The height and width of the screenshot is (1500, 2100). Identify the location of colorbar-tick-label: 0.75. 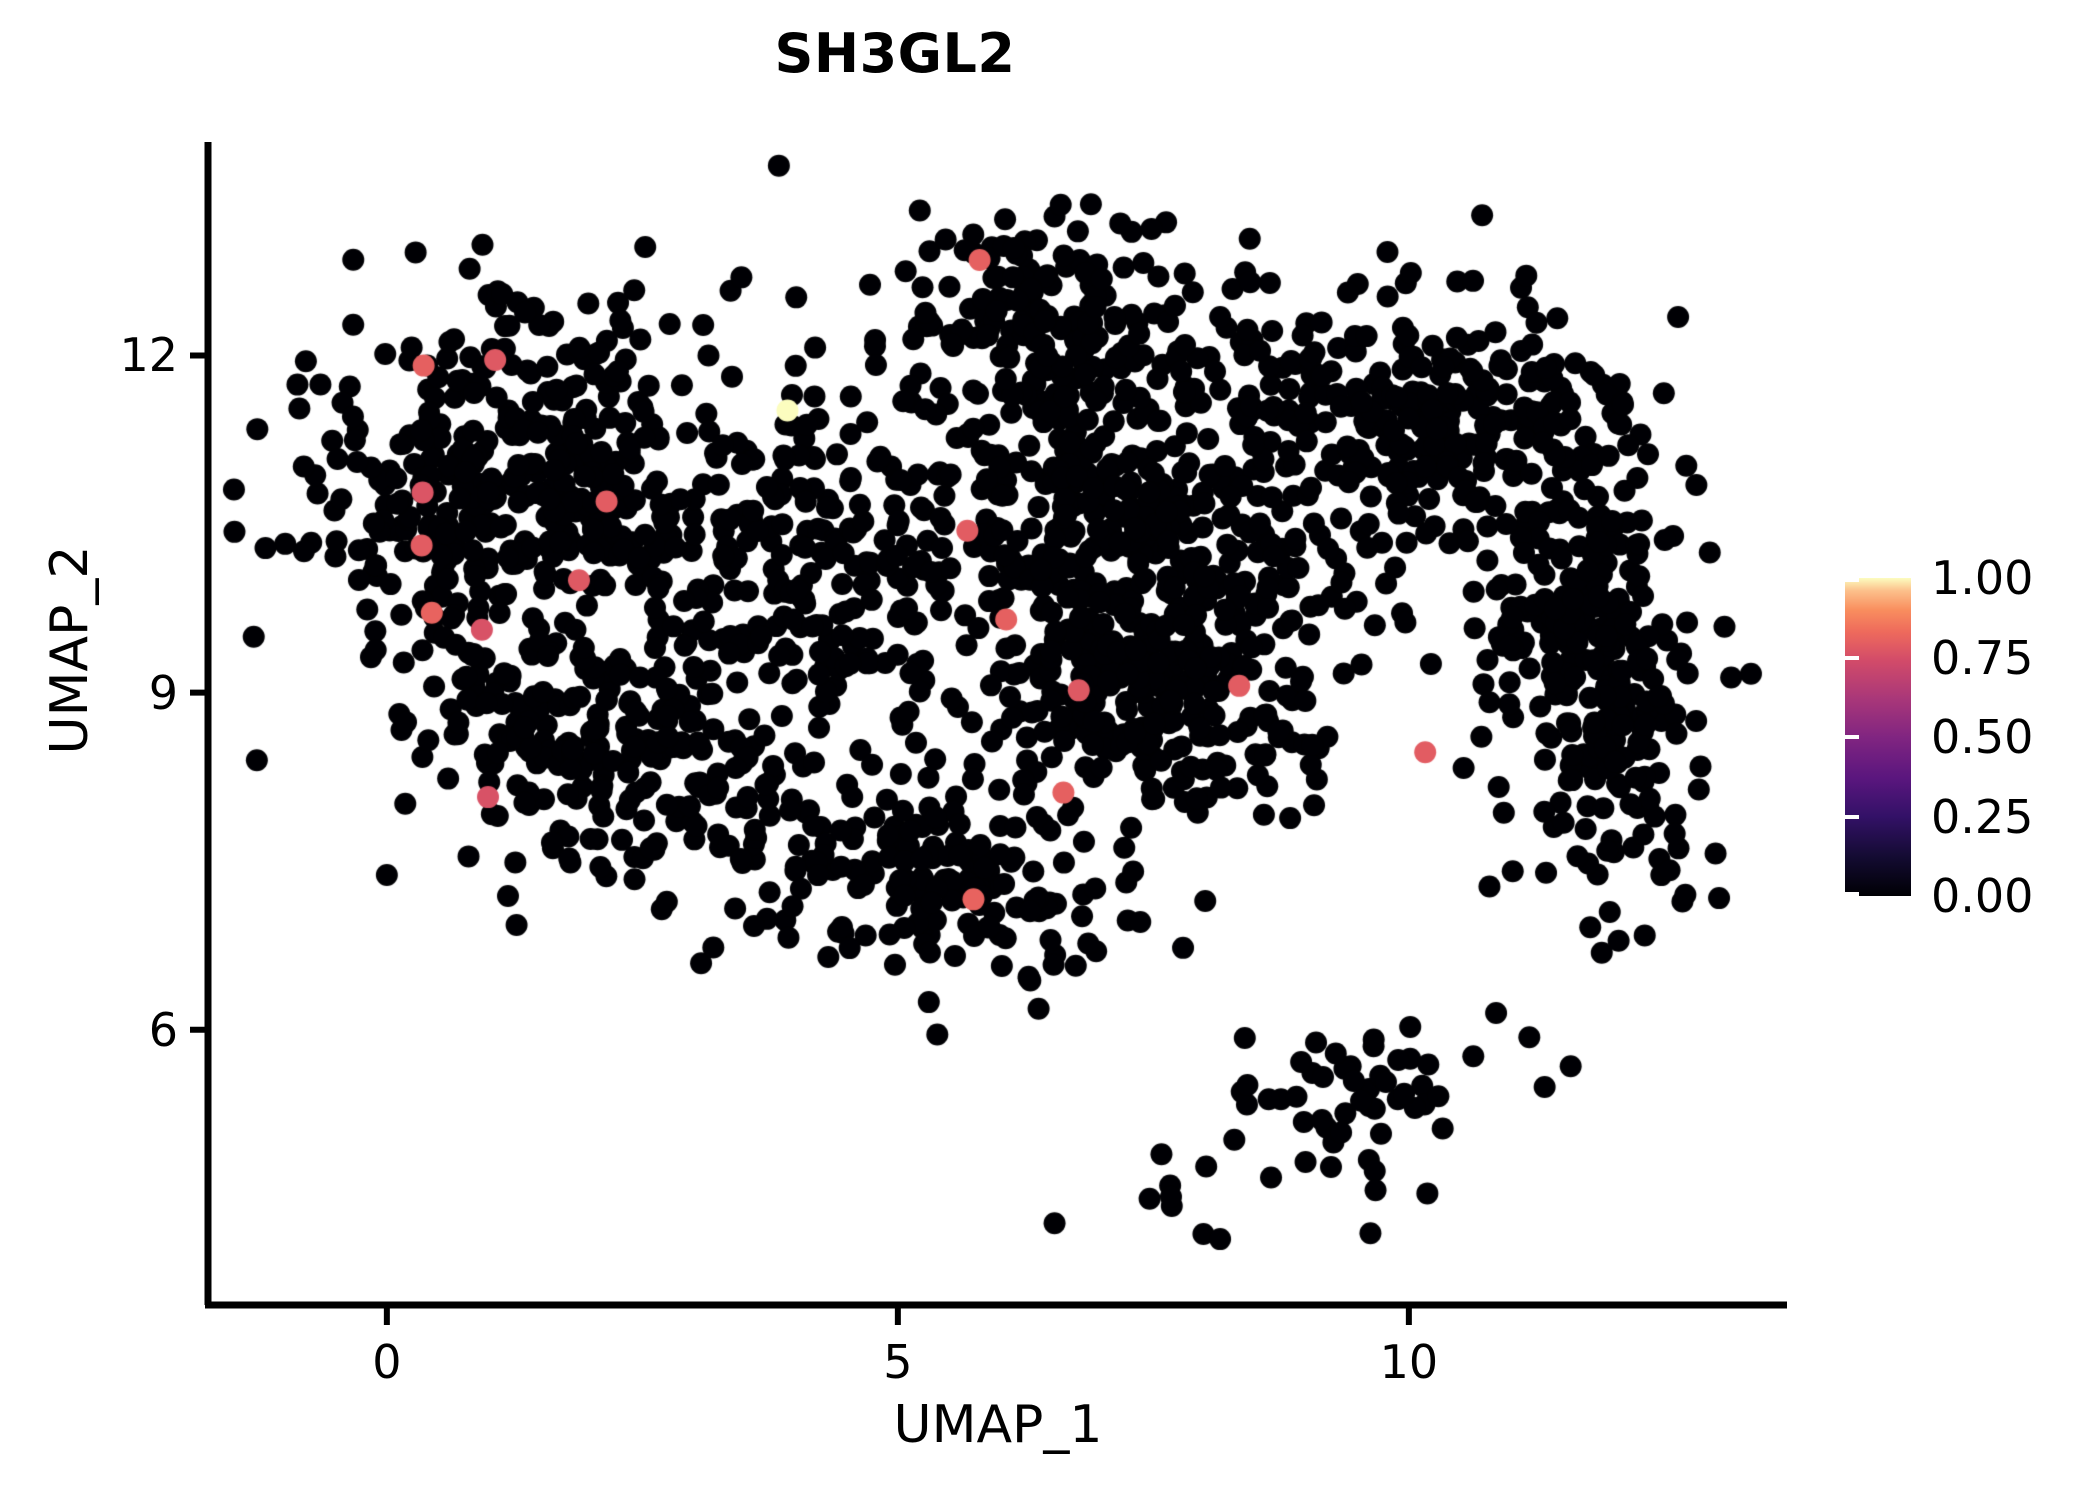
(1982, 657).